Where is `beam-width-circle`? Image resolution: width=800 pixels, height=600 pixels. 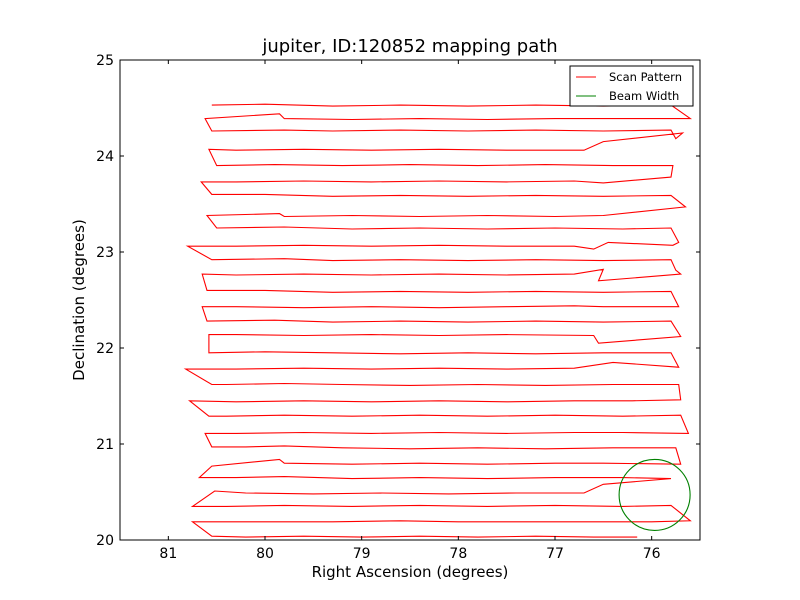
beam-width-circle is located at coordinates (654, 494).